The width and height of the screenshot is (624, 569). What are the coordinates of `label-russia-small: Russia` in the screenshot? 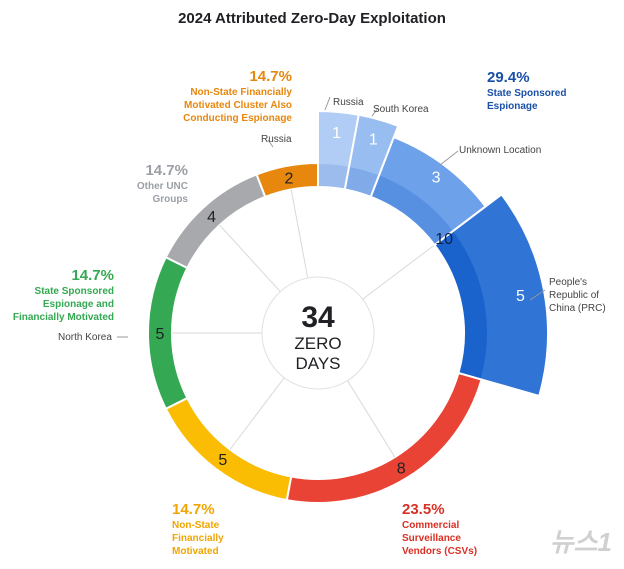 It's located at (276, 139).